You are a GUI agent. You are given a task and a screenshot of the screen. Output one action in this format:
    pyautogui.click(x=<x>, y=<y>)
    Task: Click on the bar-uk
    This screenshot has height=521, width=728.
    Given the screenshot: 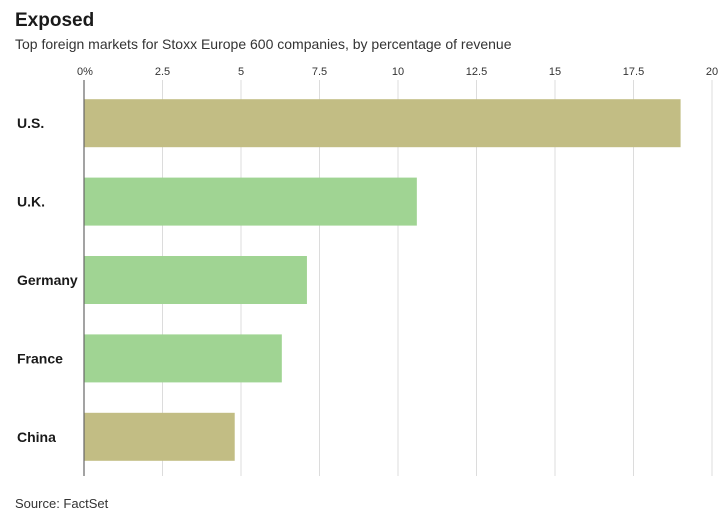 What is the action you would take?
    pyautogui.click(x=250, y=201)
    